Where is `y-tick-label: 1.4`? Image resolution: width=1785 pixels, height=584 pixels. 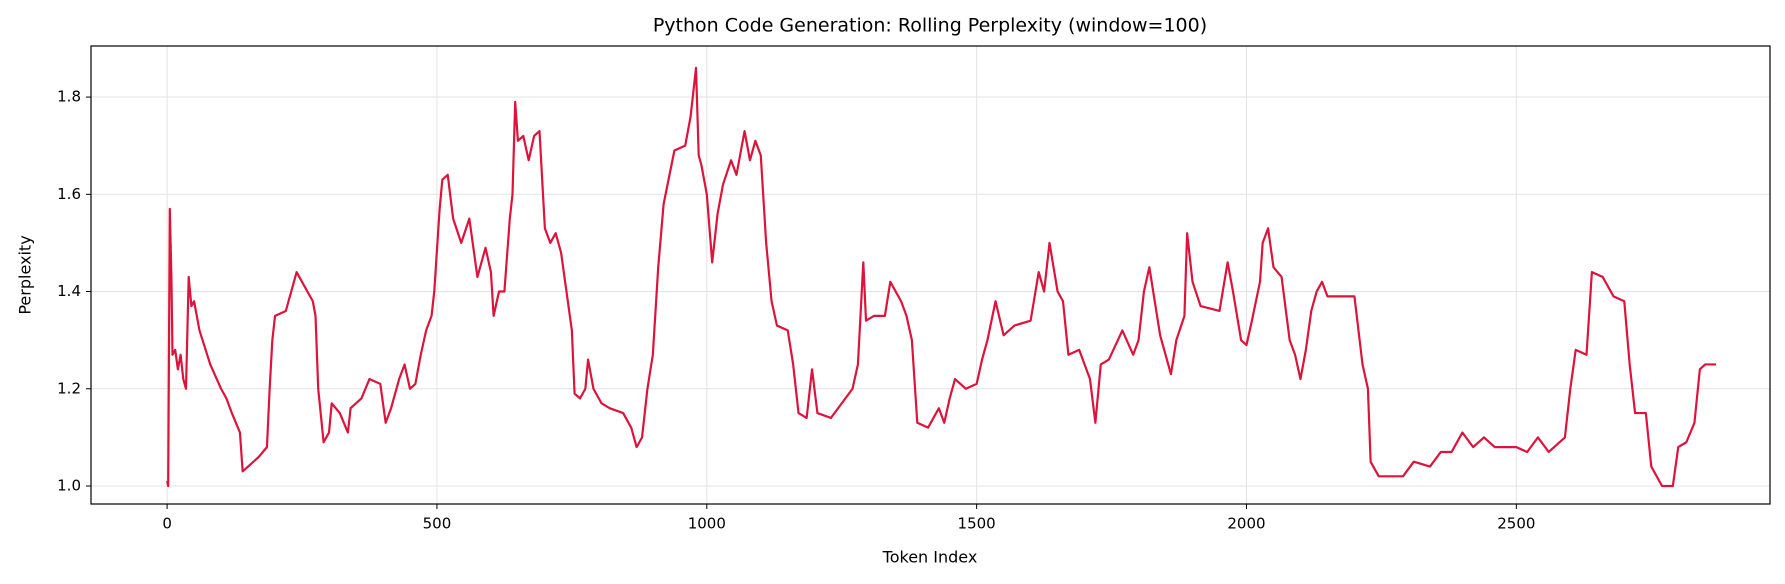
y-tick-label: 1.4 is located at coordinates (69, 291).